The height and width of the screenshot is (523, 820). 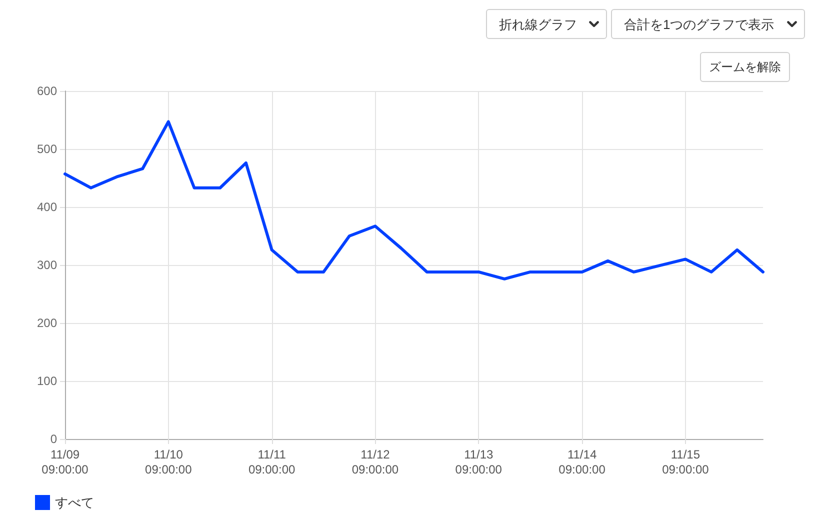 I want to click on y-tick-label: 600, so click(x=47, y=91).